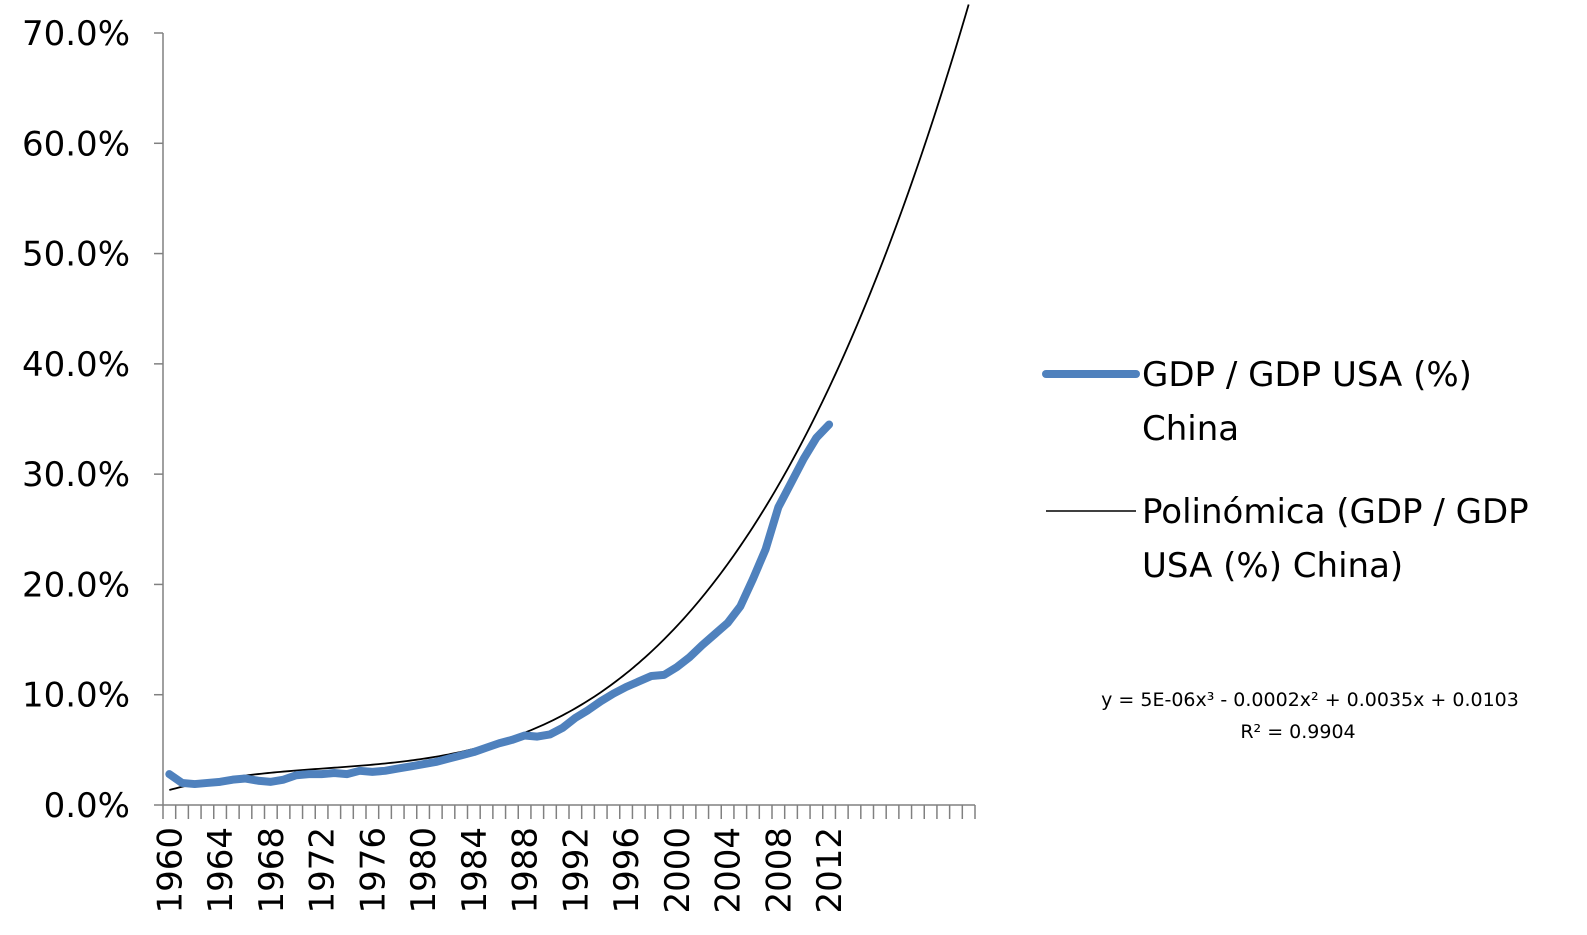 The height and width of the screenshot is (935, 1587). Describe the element at coordinates (76, 585) in the screenshot. I see `y-tick-label: 20.0%` at that location.